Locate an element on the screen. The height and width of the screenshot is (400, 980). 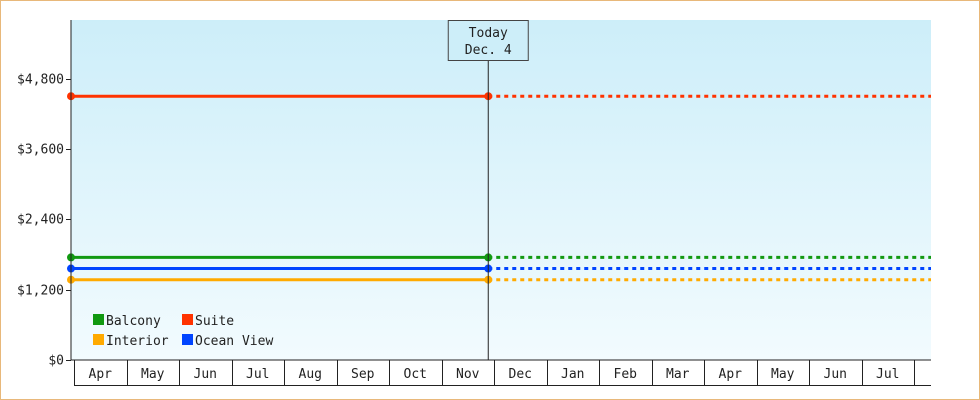
legend-label-ocean-view: Ocean View is located at coordinates (234, 341).